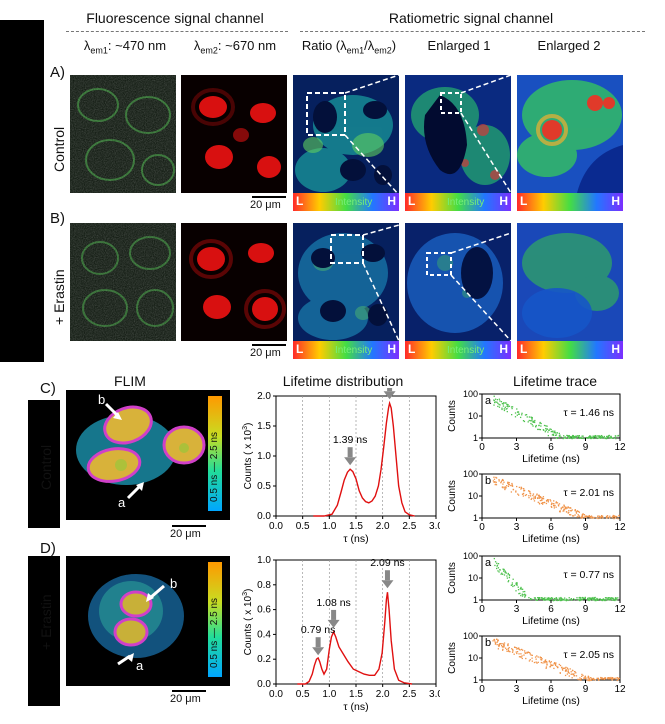 This screenshot has width=665, height=724. Describe the element at coordinates (387, 563) in the screenshot. I see `peak-label: 2.09 ns` at that location.